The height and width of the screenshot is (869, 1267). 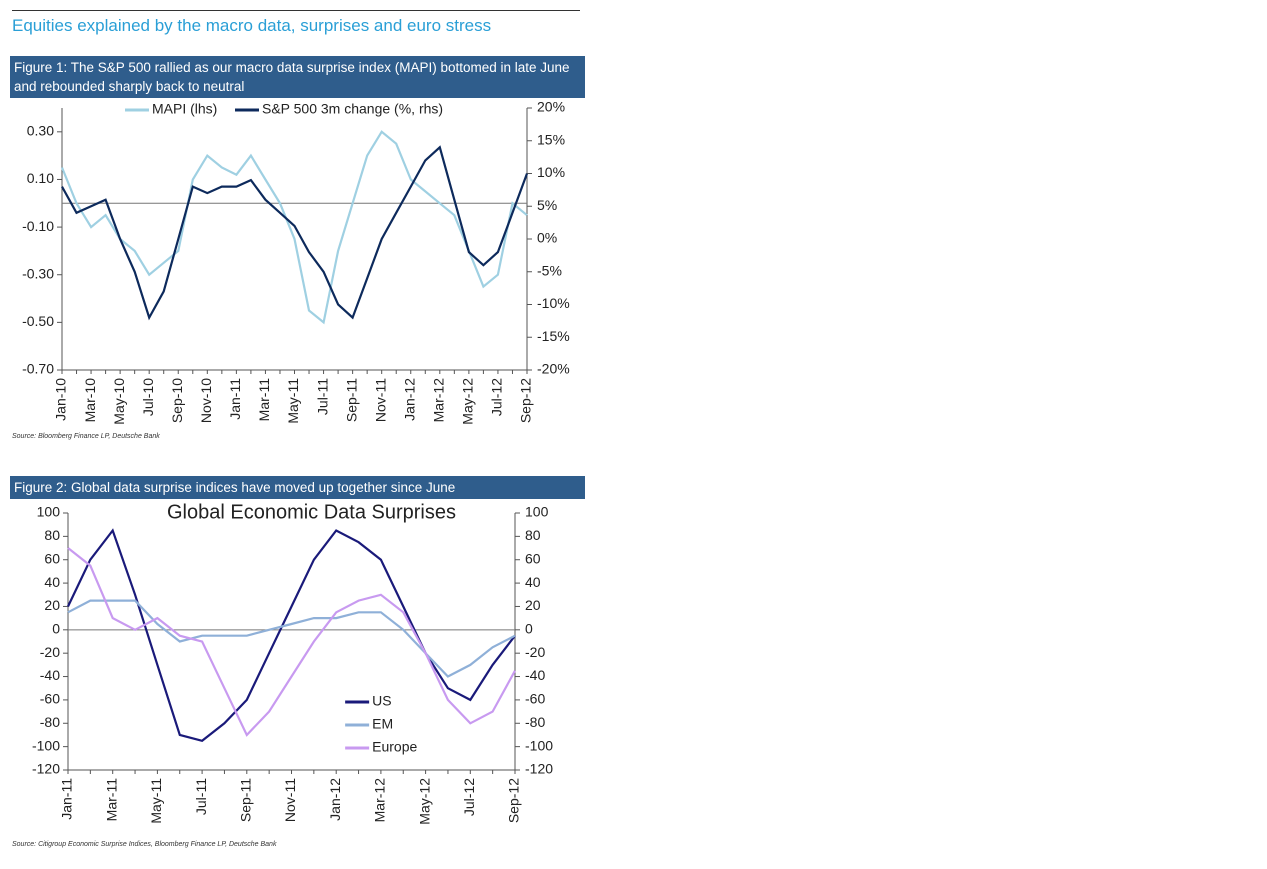 What do you see at coordinates (52, 535) in the screenshot?
I see `y-tick-label: 80` at bounding box center [52, 535].